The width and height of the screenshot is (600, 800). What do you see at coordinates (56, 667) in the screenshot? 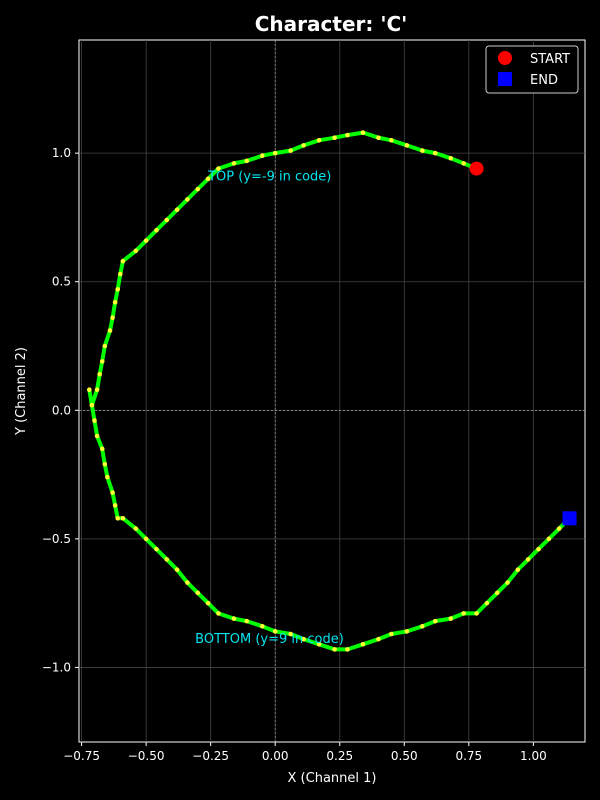
I see `y-tick-label: −1.0` at bounding box center [56, 667].